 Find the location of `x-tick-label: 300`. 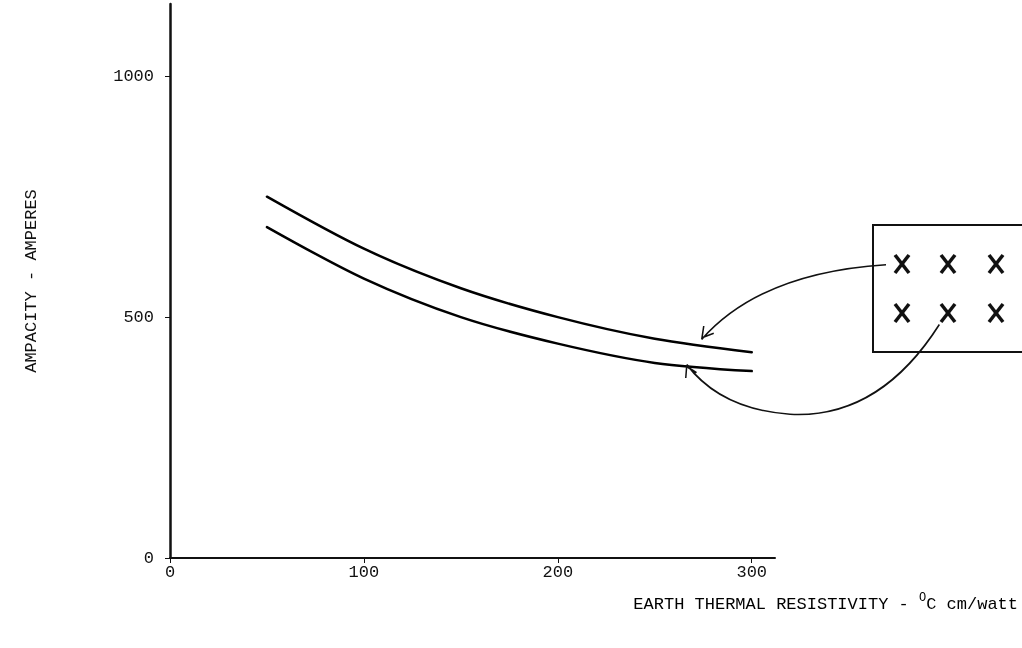

x-tick-label: 300 is located at coordinates (752, 572).